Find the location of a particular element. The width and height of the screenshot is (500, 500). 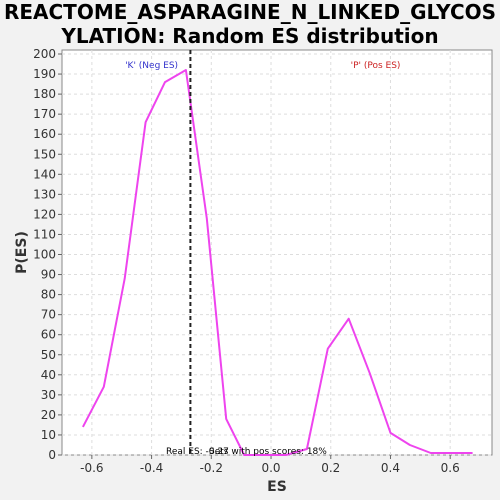

y-tick-label: 0 is located at coordinates (52, 455).